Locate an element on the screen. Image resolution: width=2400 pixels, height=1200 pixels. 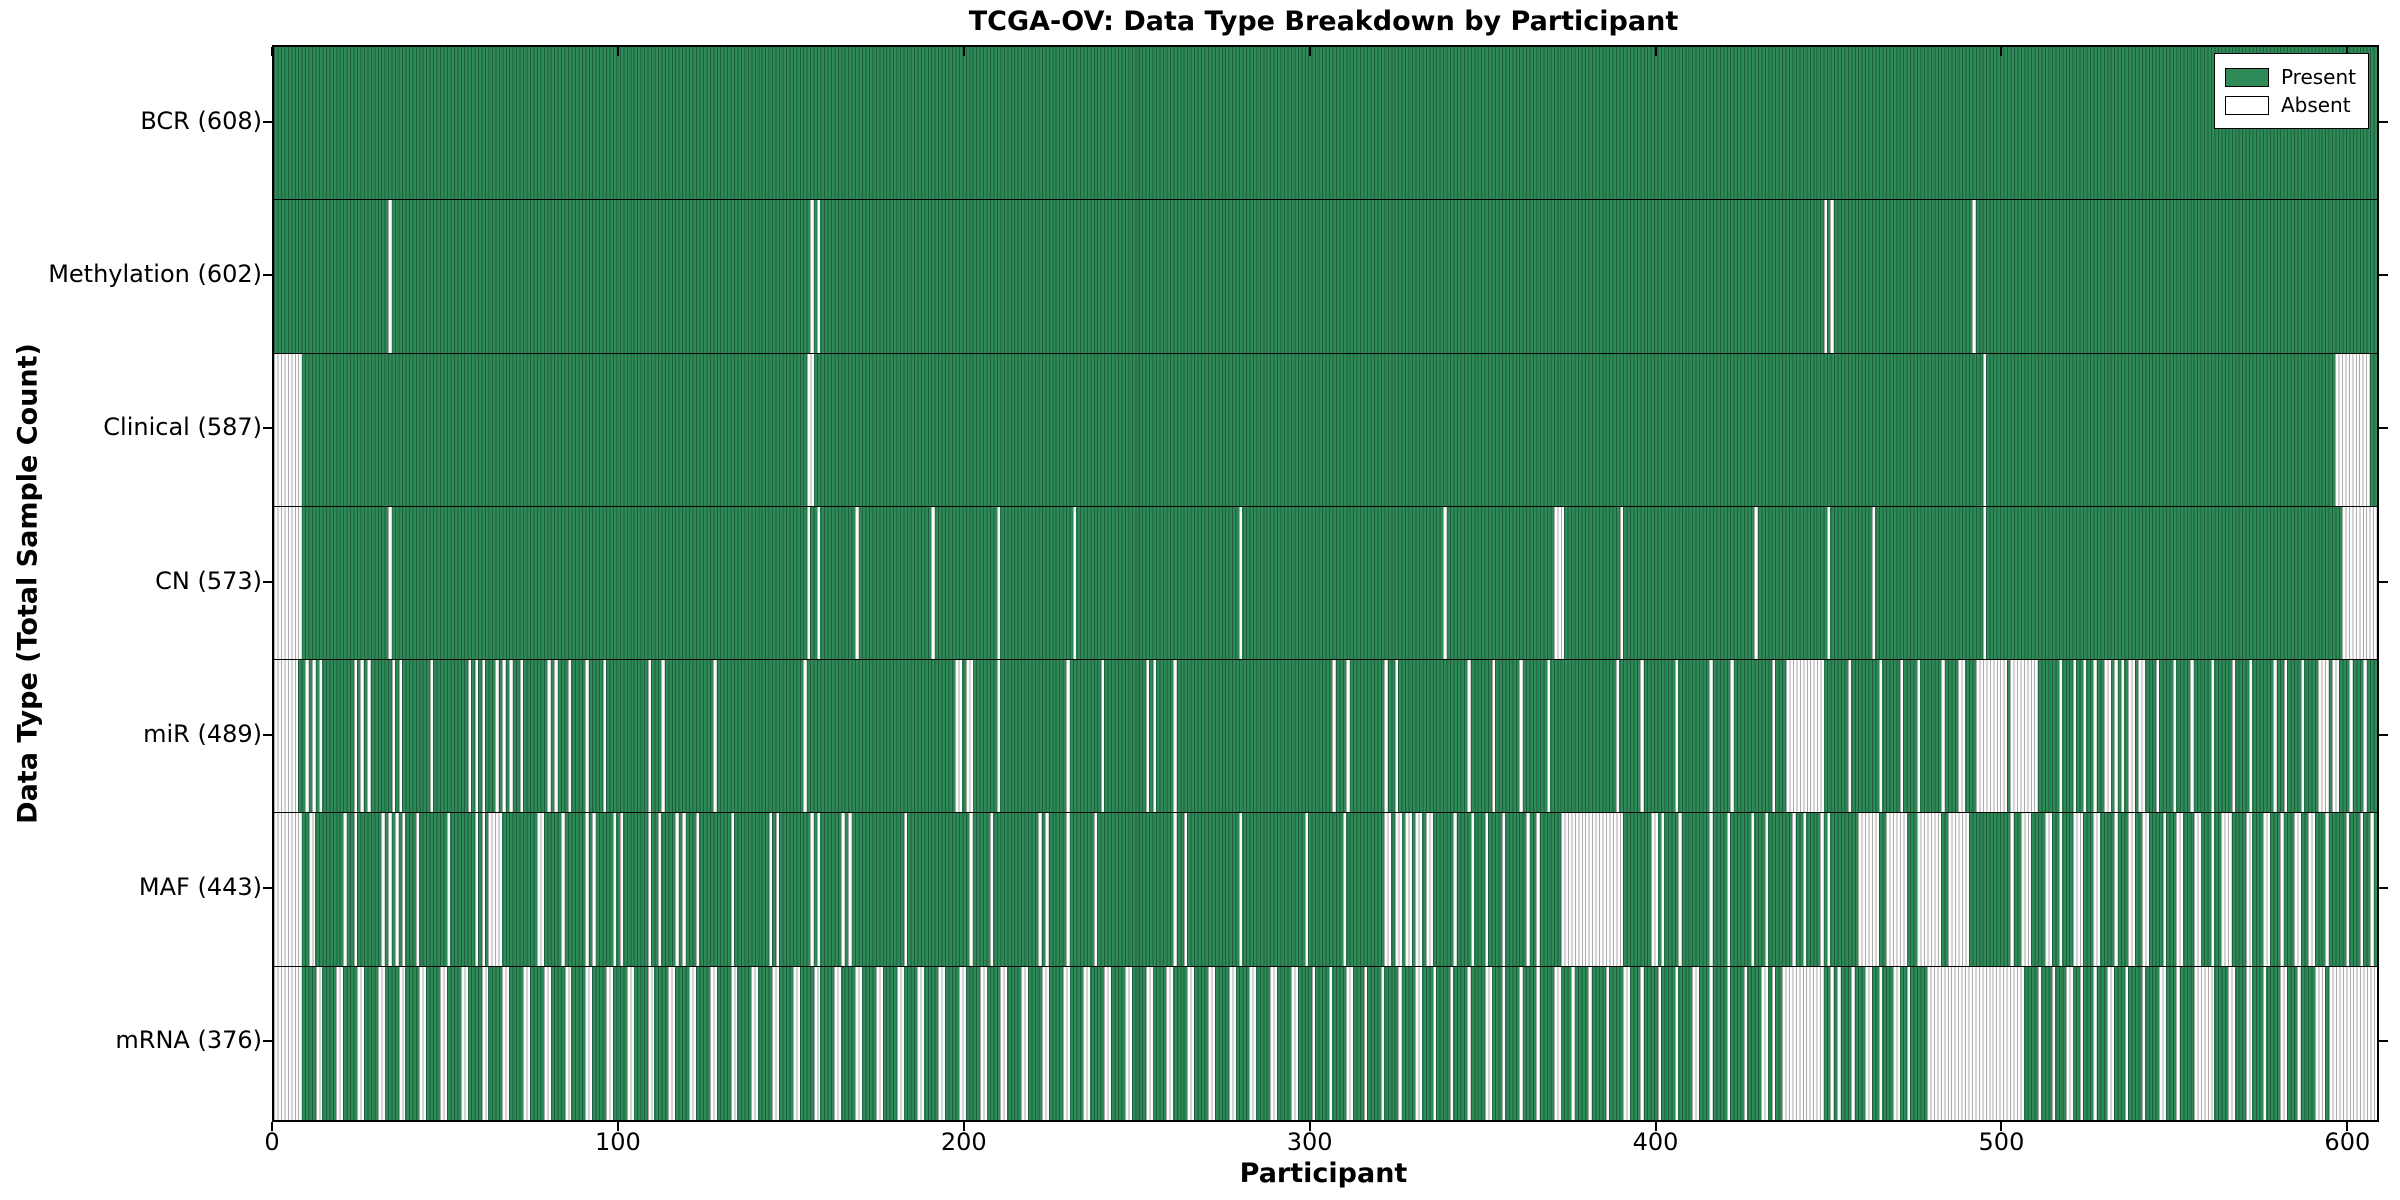
ytick-right is located at coordinates (2383, 888).